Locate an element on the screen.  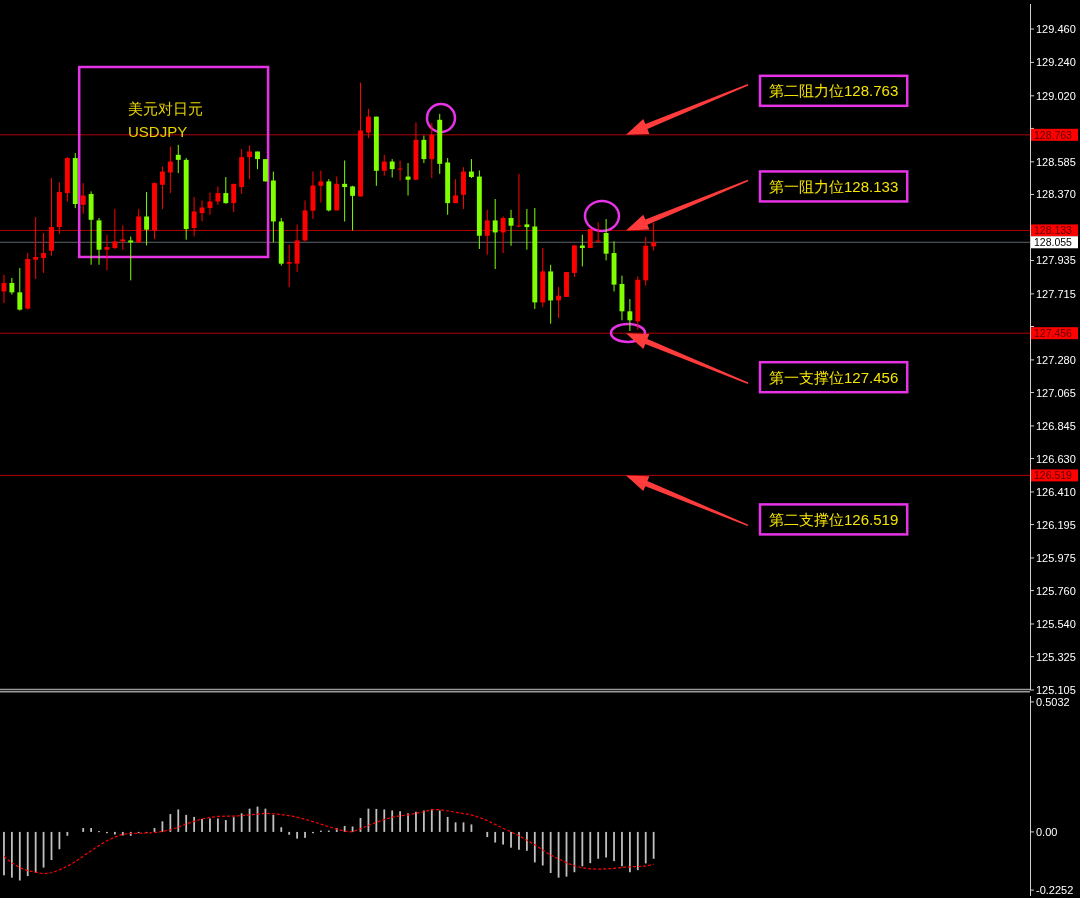
y-tick-label: 125.975 is located at coordinates (1056, 557).